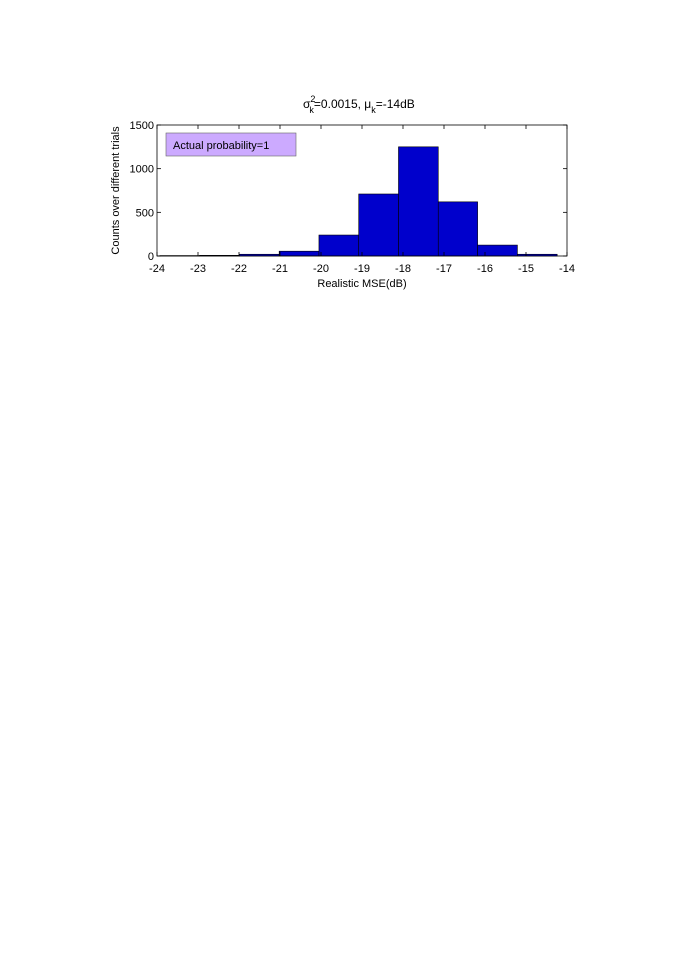 This screenshot has width=678, height=959. I want to click on x-tick-label: -17, so click(444, 269).